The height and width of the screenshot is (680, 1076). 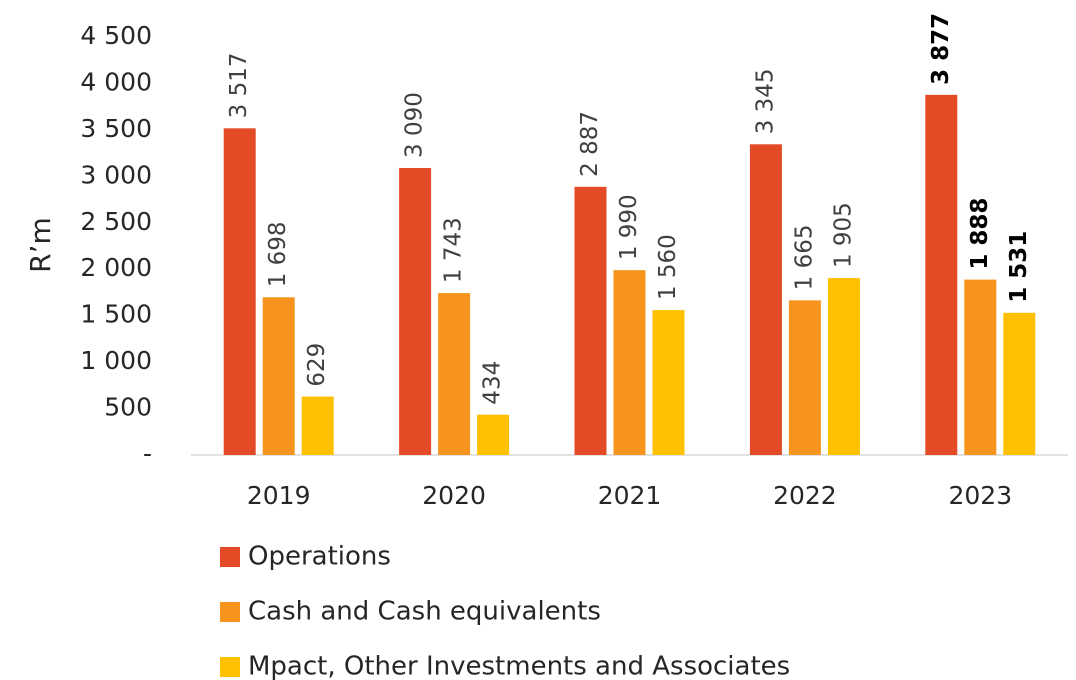 What do you see at coordinates (279, 495) in the screenshot?
I see `x-tick-label: 2019` at bounding box center [279, 495].